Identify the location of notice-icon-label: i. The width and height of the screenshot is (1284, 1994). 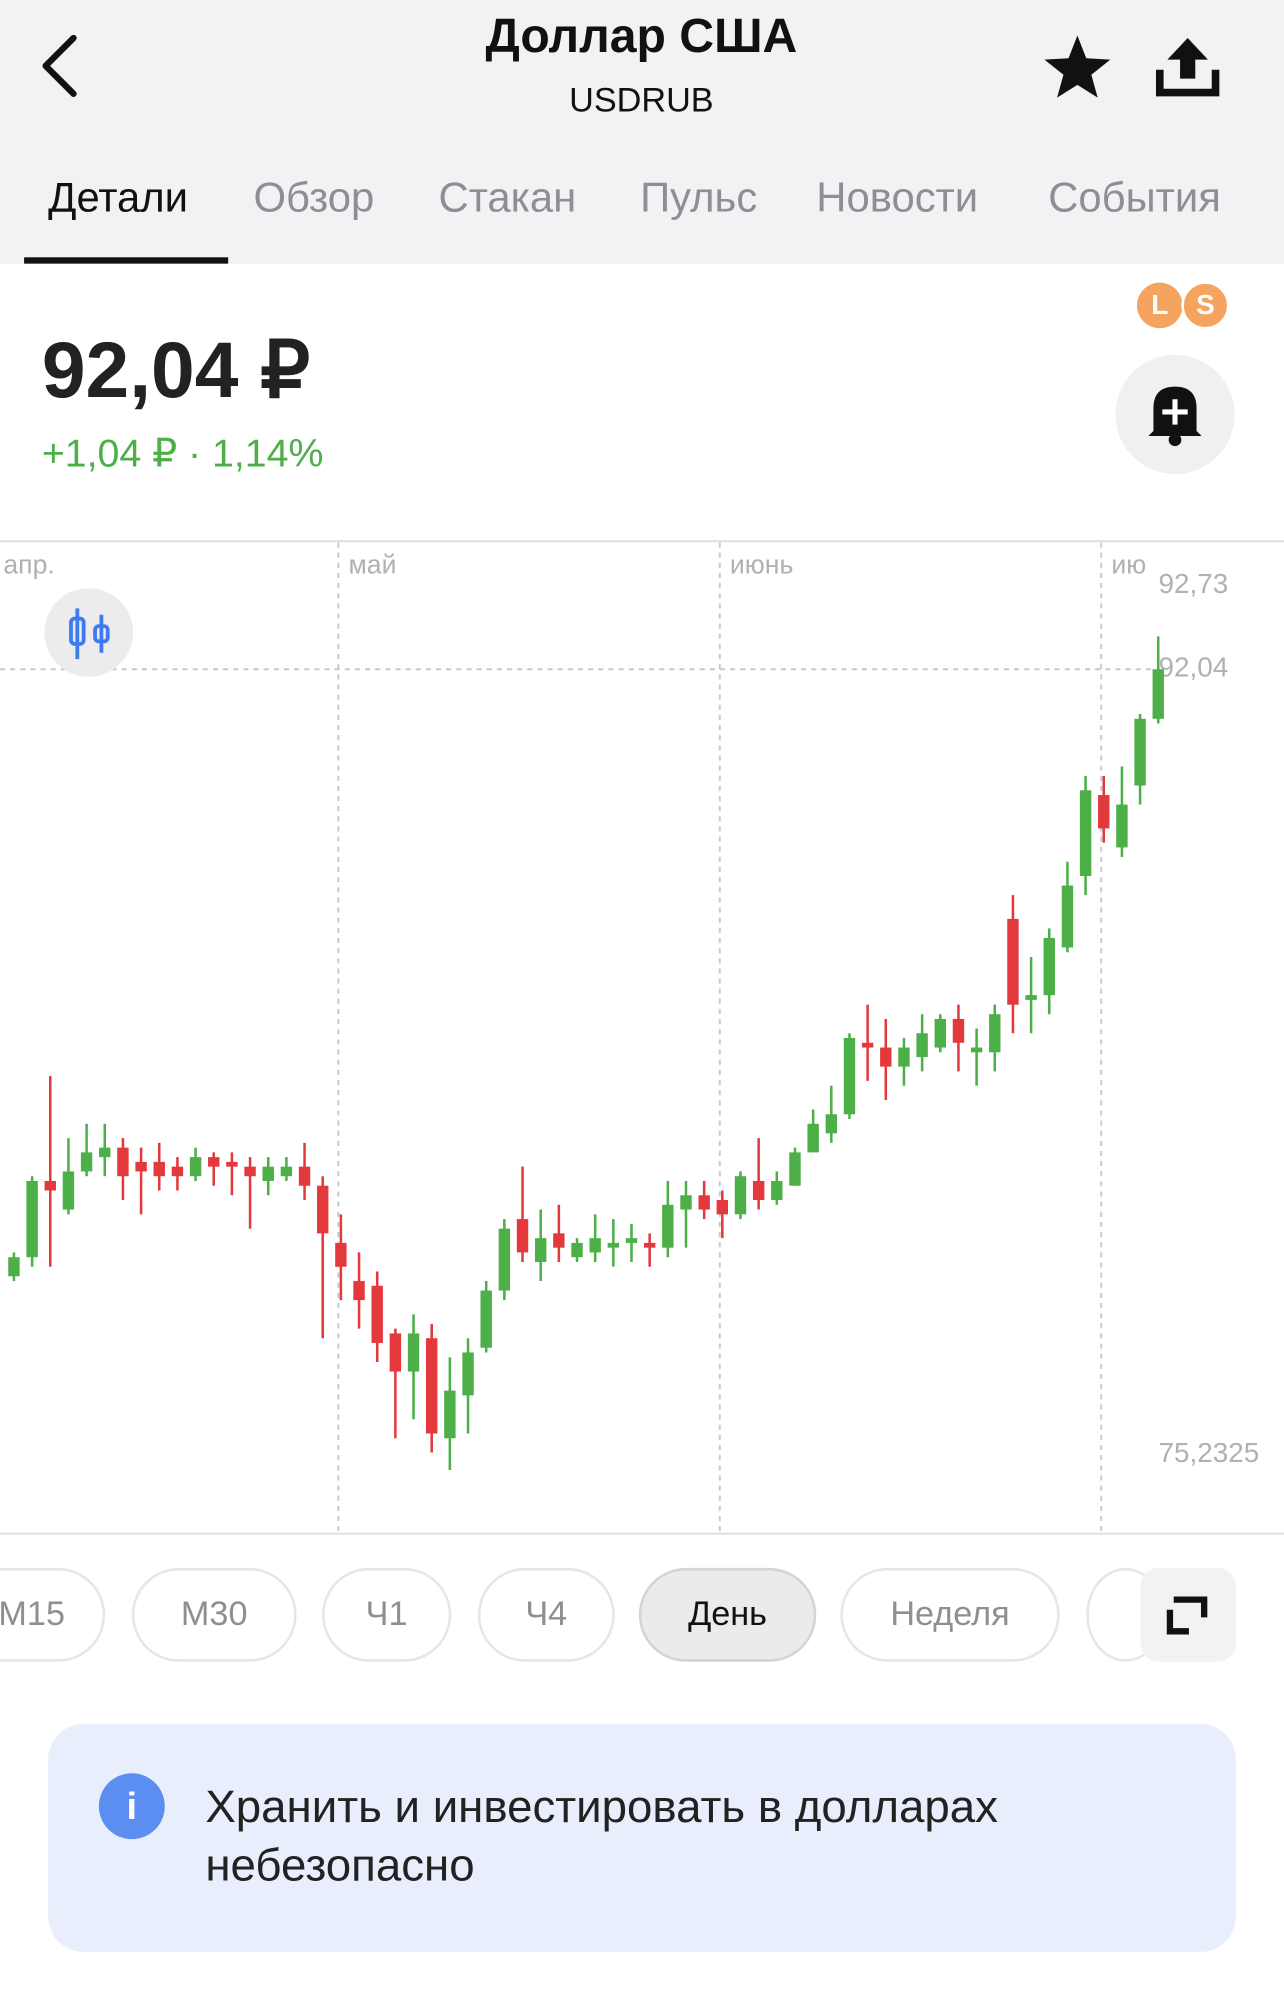
(132, 1807).